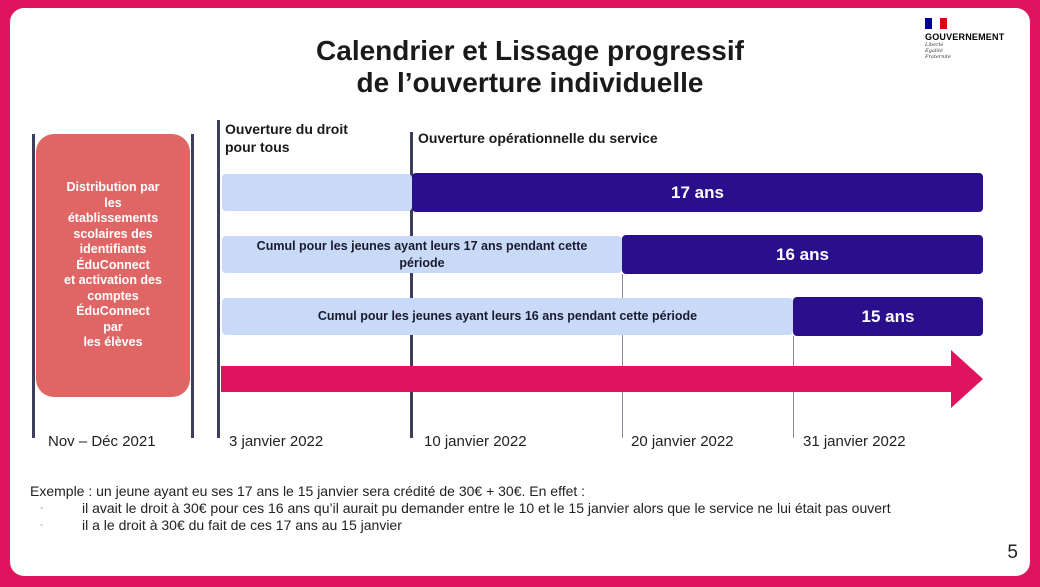 The height and width of the screenshot is (587, 1040). What do you see at coordinates (934, 45) in the screenshot?
I see `logo-motto-1: Liberté` at bounding box center [934, 45].